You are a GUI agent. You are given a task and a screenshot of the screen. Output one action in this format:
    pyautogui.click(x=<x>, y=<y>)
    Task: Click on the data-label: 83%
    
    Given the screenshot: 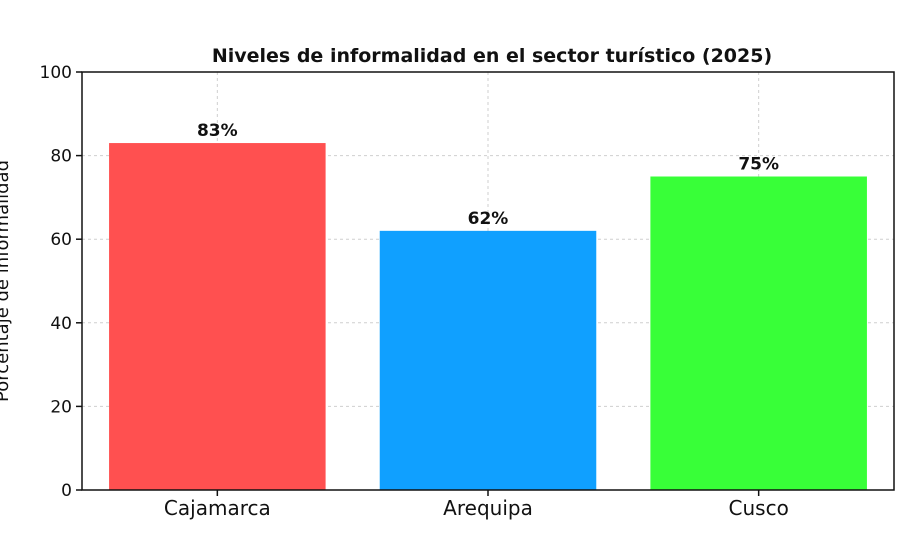 What is the action you would take?
    pyautogui.click(x=217, y=131)
    